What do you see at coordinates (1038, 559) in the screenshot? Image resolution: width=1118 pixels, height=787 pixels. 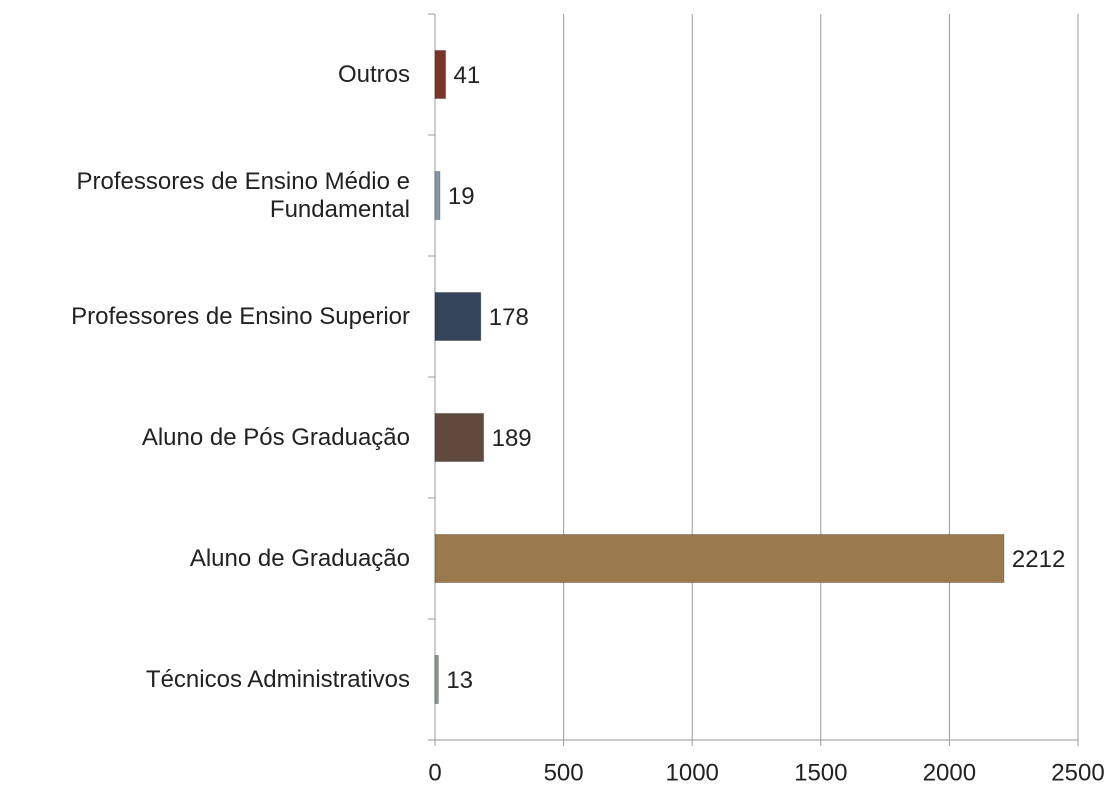 I see `value-label: 2212` at bounding box center [1038, 559].